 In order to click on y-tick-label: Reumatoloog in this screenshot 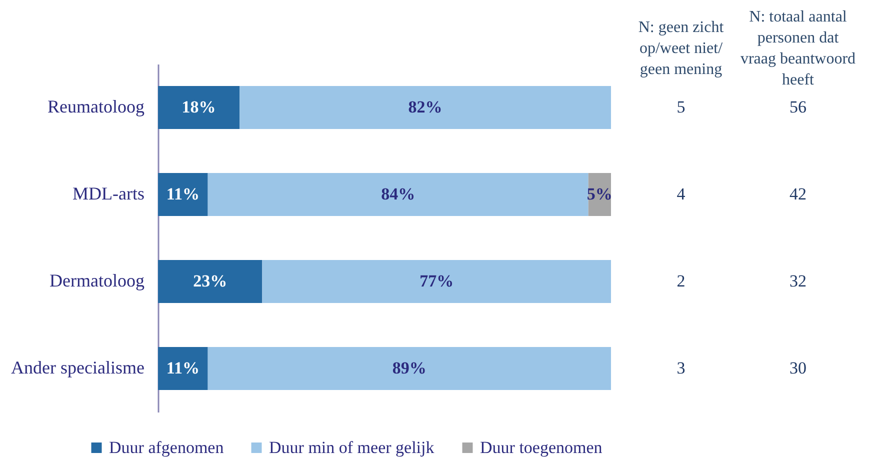, I will do `click(96, 106)`.